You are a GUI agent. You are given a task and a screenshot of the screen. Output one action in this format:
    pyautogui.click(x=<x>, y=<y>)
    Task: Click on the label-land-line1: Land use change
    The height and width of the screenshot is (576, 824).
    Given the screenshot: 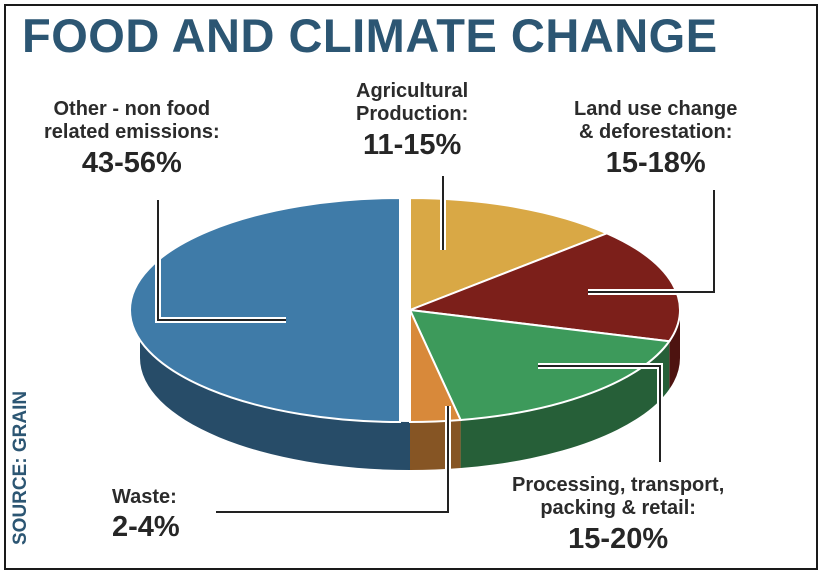 What is the action you would take?
    pyautogui.click(x=656, y=109)
    